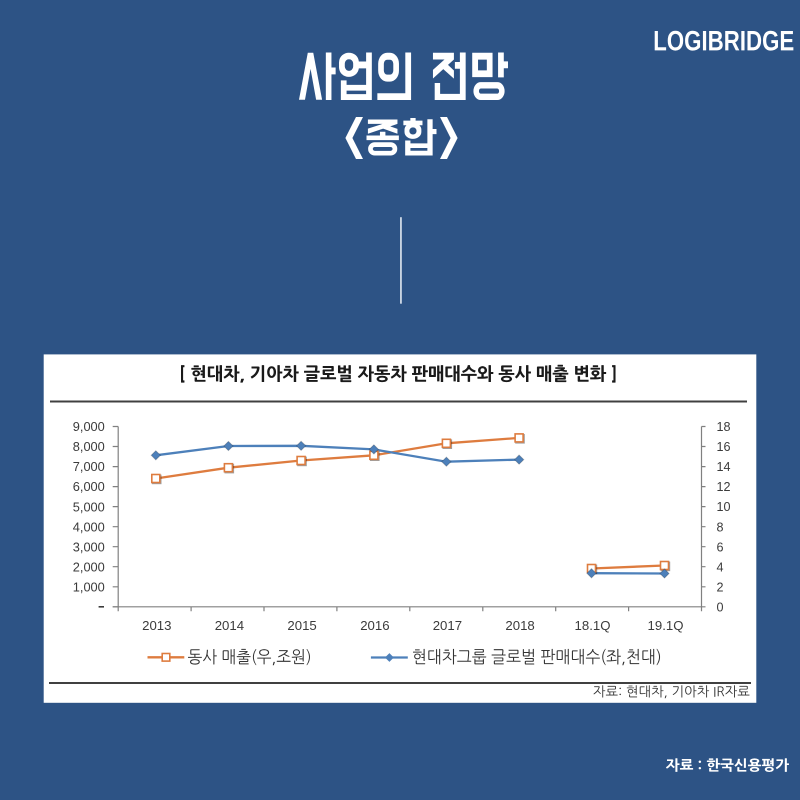 The image size is (800, 800). Describe the element at coordinates (447, 625) in the screenshot. I see `svg-text: 2017` at that location.